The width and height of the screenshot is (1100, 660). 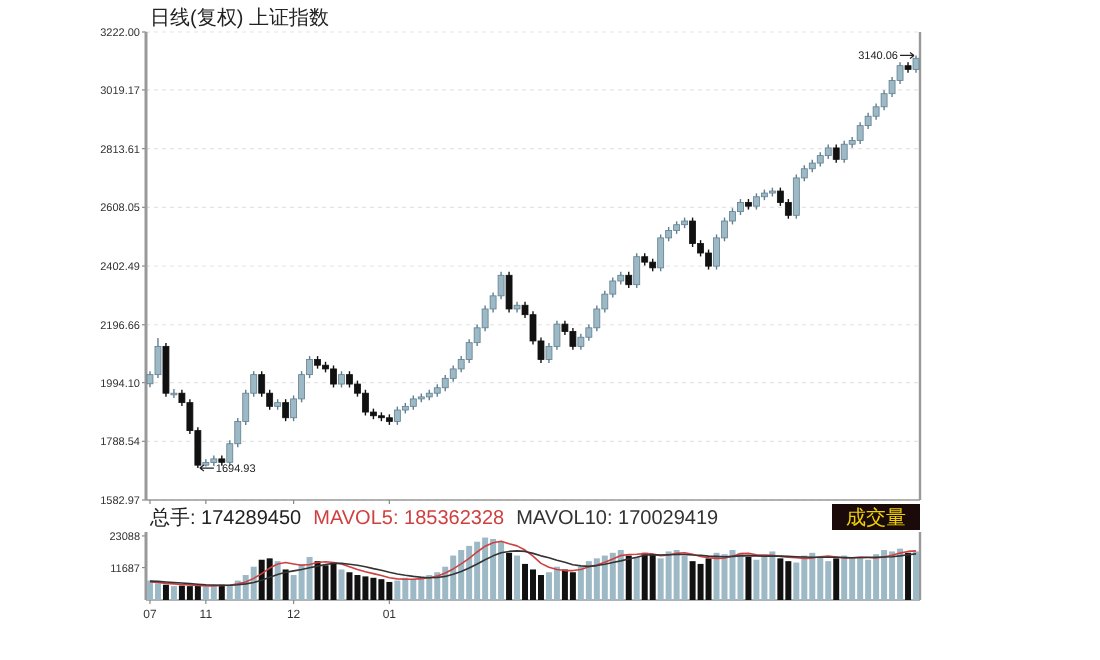 I want to click on chart-title: 日线(复权) 上证指数, so click(x=239, y=18).